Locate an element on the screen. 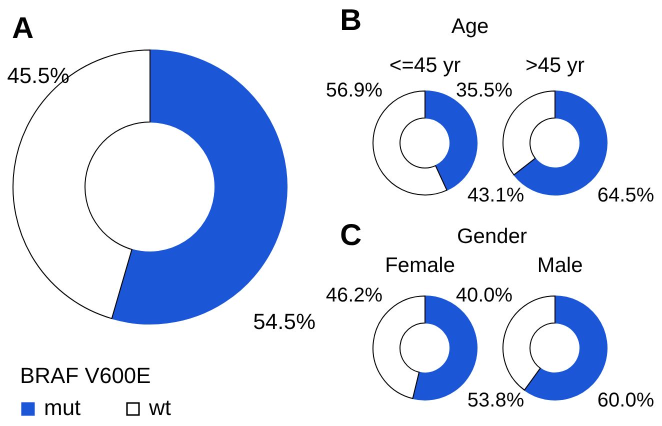  data-label: 43.1% is located at coordinates (495, 195).